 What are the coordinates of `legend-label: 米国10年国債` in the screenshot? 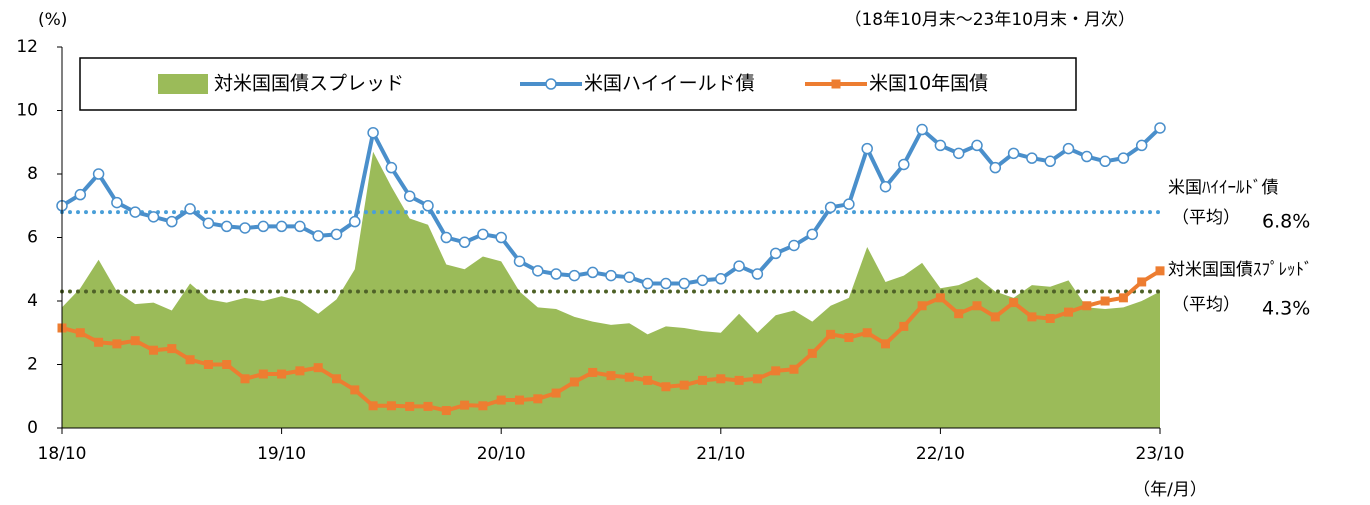 It's located at (928, 84).